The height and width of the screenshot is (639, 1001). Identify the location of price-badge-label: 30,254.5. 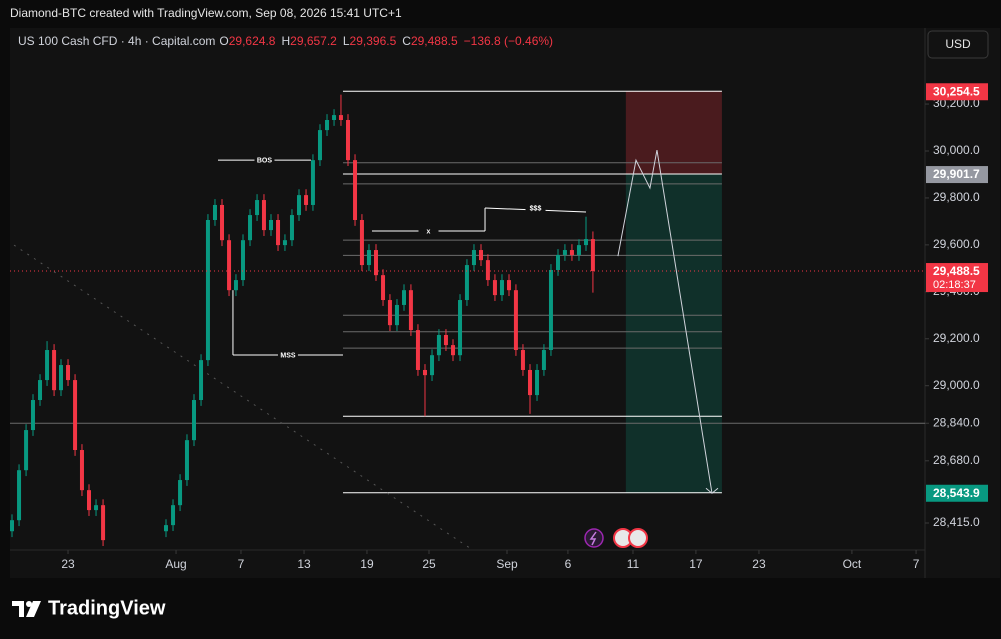
(956, 91).